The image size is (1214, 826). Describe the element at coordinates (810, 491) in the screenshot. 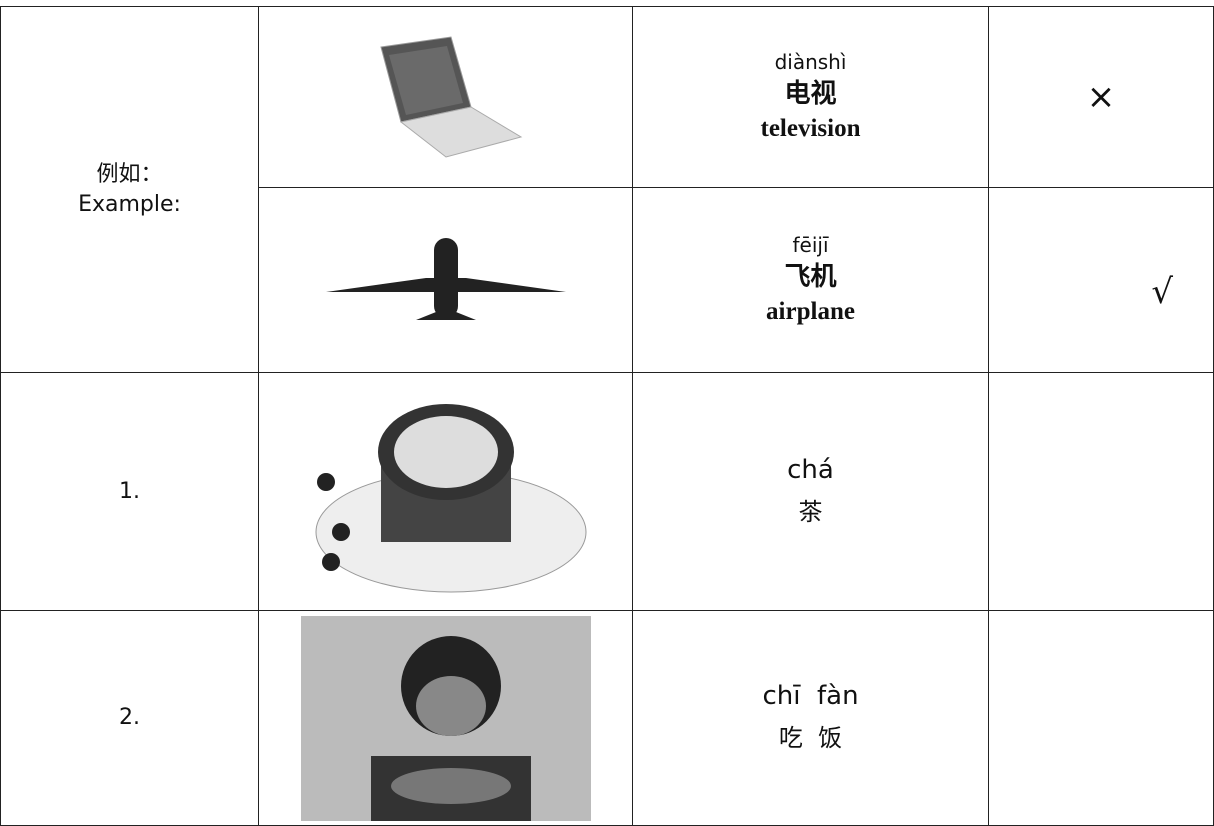

I see `word-cell: chá 茶` at that location.